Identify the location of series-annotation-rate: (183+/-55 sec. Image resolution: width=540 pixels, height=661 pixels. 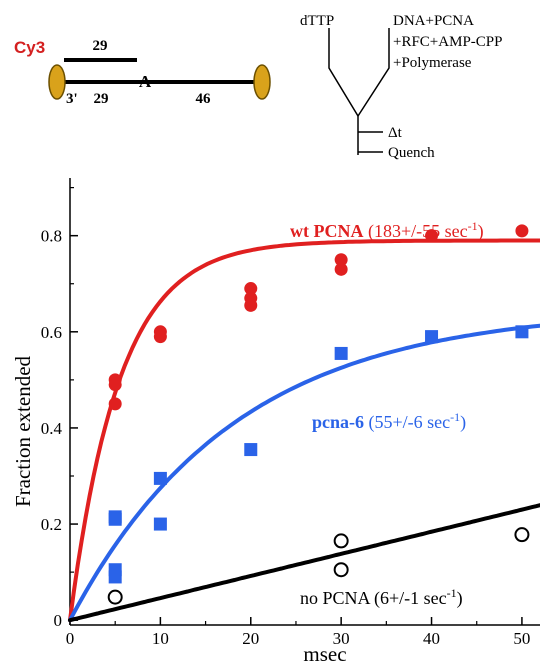
(416, 231).